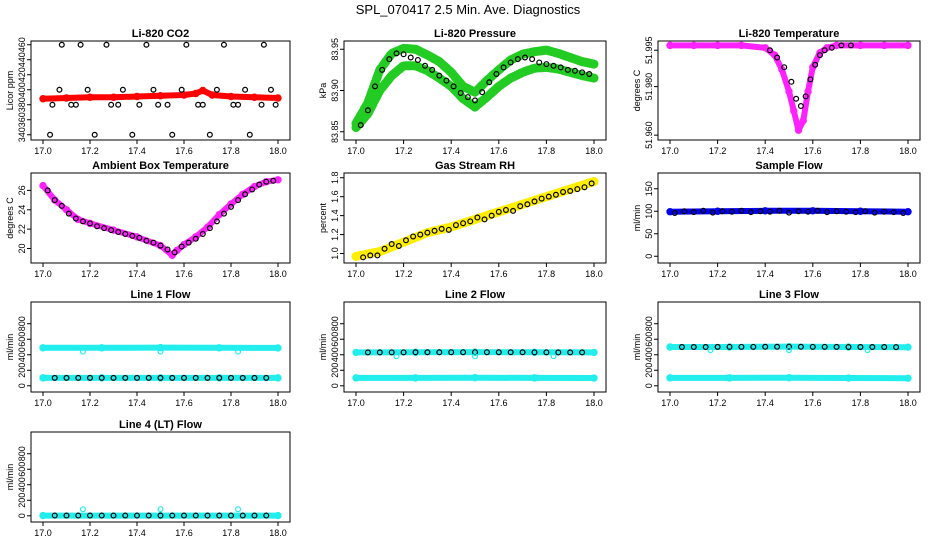  What do you see at coordinates (22, 339) in the screenshot?
I see `y-tick-label: 600` at bounding box center [22, 339].